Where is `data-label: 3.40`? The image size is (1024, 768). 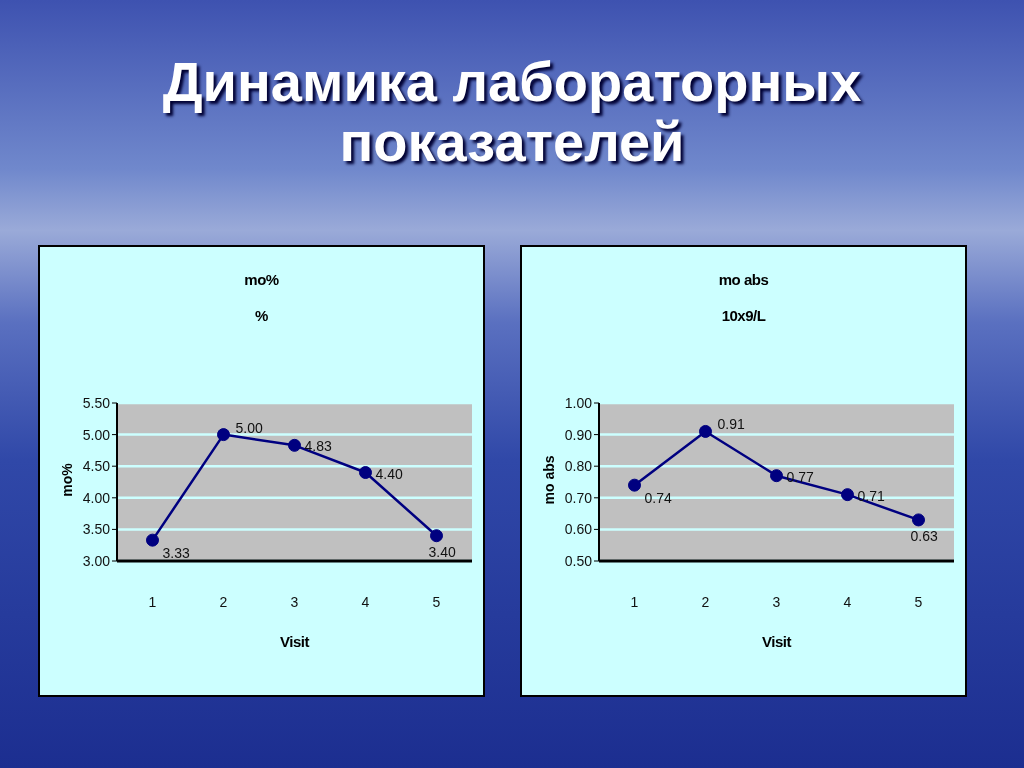 data-label: 3.40 is located at coordinates (442, 551).